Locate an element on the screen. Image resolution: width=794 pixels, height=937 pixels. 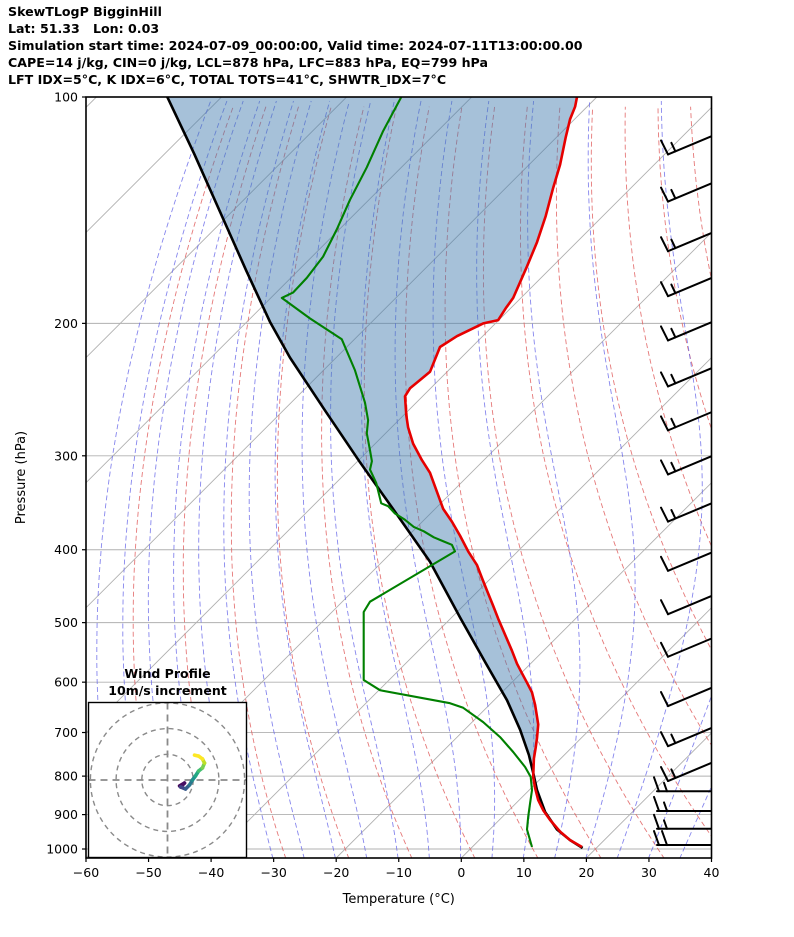
y-tick-label: 800 is located at coordinates (66, 776).